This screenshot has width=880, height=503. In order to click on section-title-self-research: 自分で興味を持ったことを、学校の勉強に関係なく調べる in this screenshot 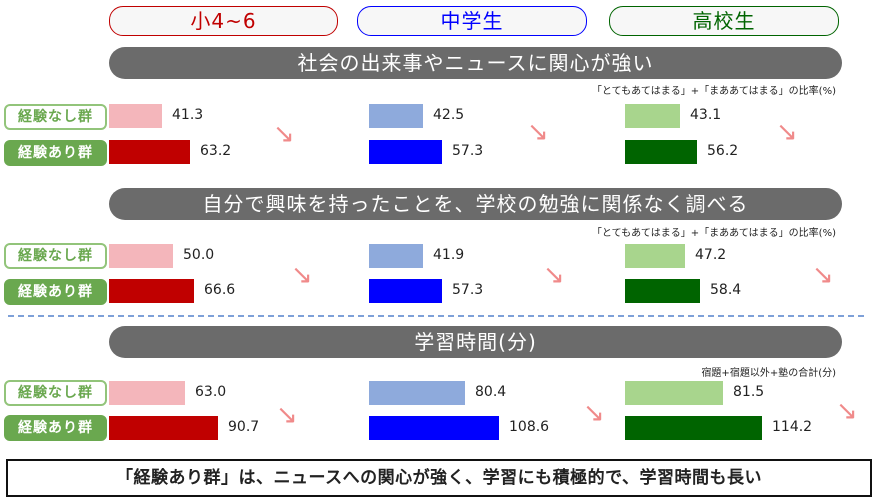, I will do `click(475, 204)`.